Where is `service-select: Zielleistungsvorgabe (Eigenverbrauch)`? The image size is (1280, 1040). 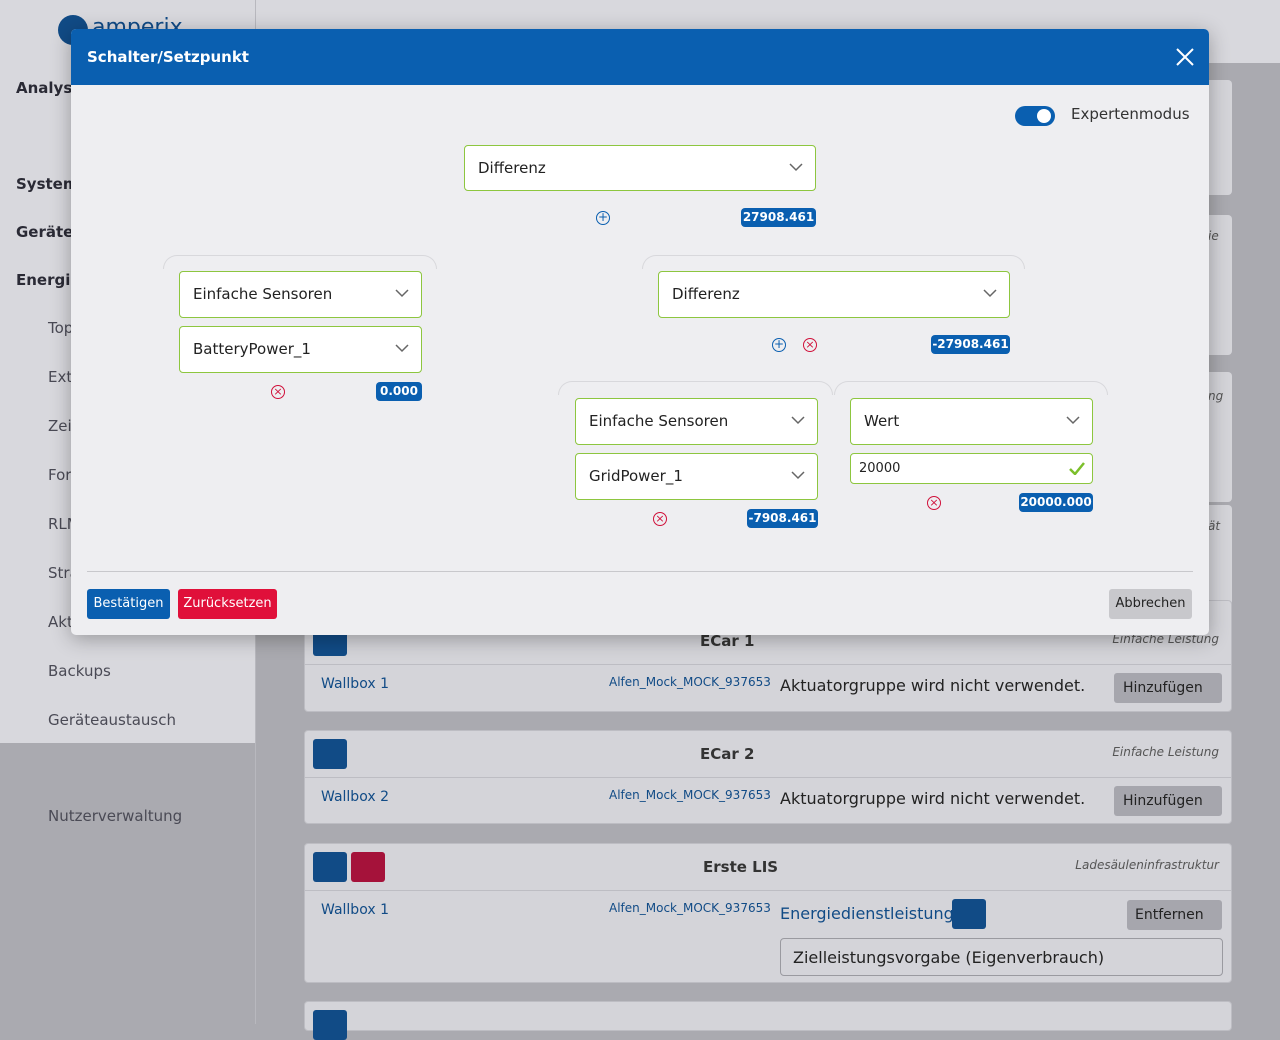 service-select: Zielleistungsvorgabe (Eigenverbrauch) is located at coordinates (1001, 957).